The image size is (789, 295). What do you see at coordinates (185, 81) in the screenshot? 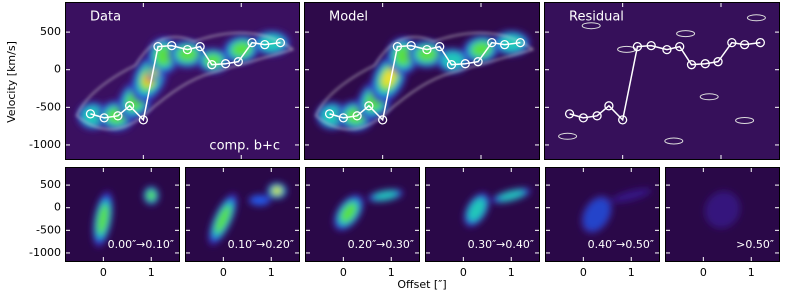
I see `contour` at bounding box center [185, 81].